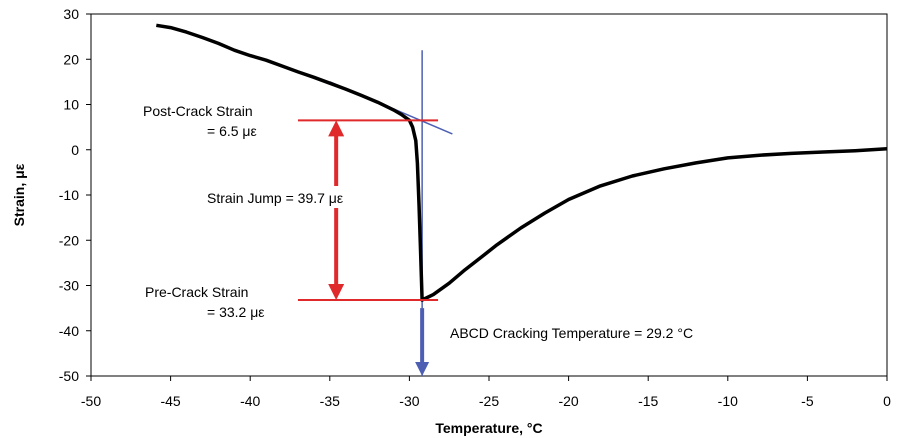 The height and width of the screenshot is (438, 902). I want to click on post-crack-label-line2: = 6.5 με, so click(232, 131).